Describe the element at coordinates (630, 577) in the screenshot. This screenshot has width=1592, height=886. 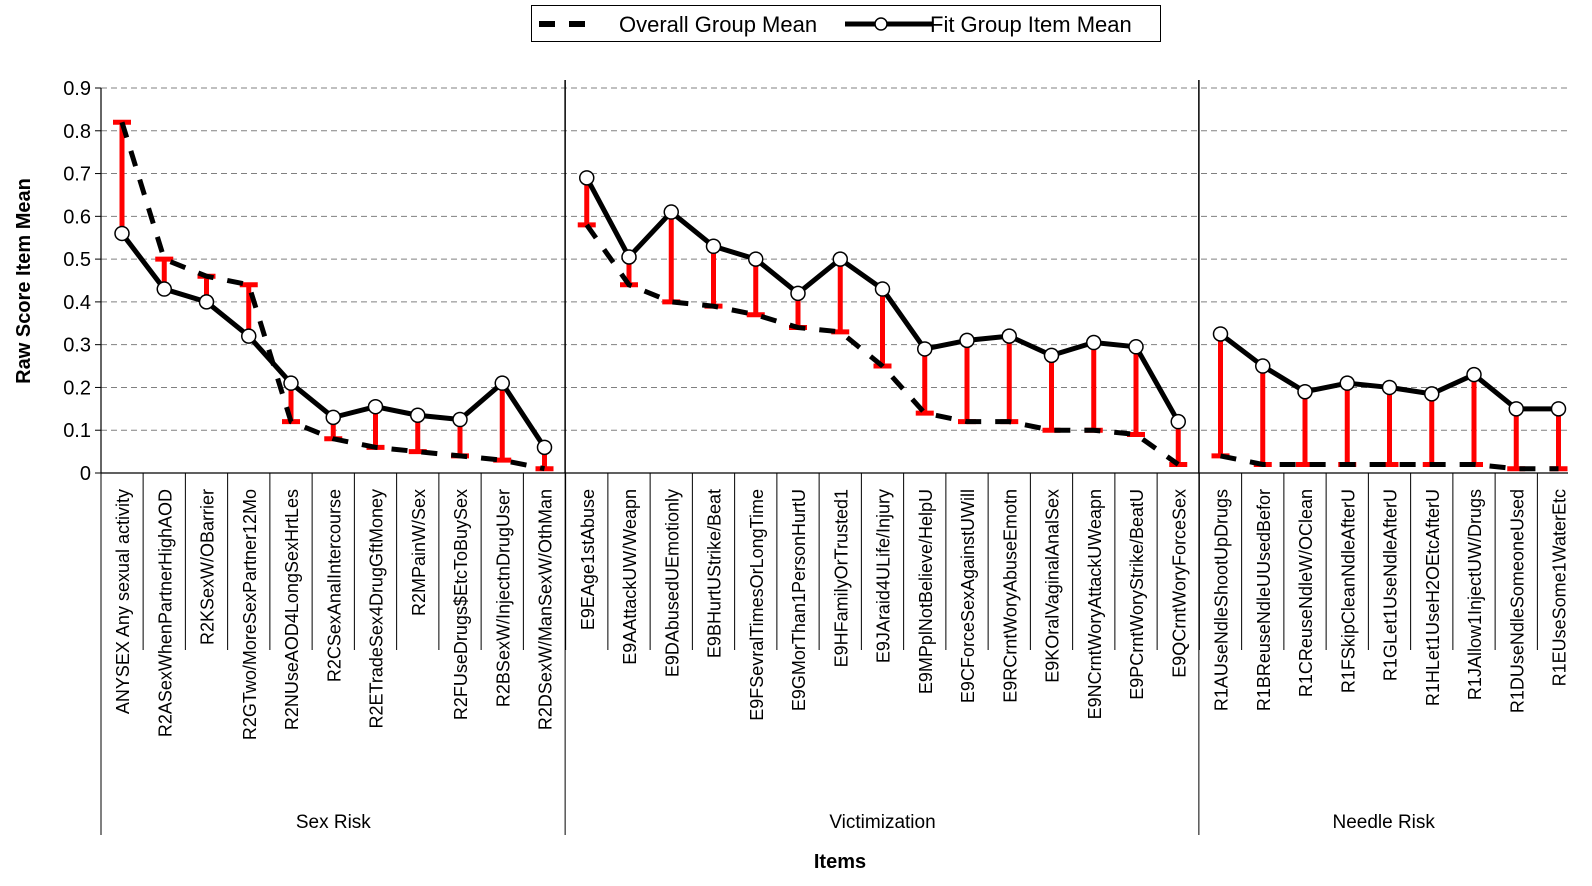
I see `x-tick-label: E9AAttackUW/Weapn` at that location.